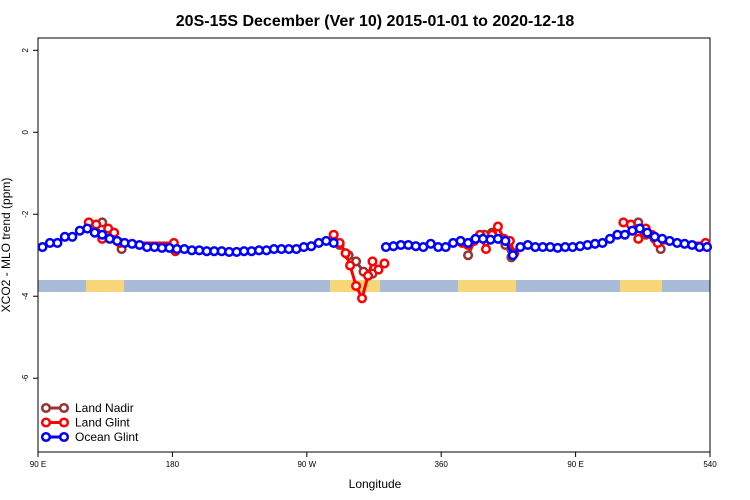 The image size is (750, 500). What do you see at coordinates (6, 245) in the screenshot?
I see `y-axis-label: XCO2 - MLO trend (ppm)` at bounding box center [6, 245].